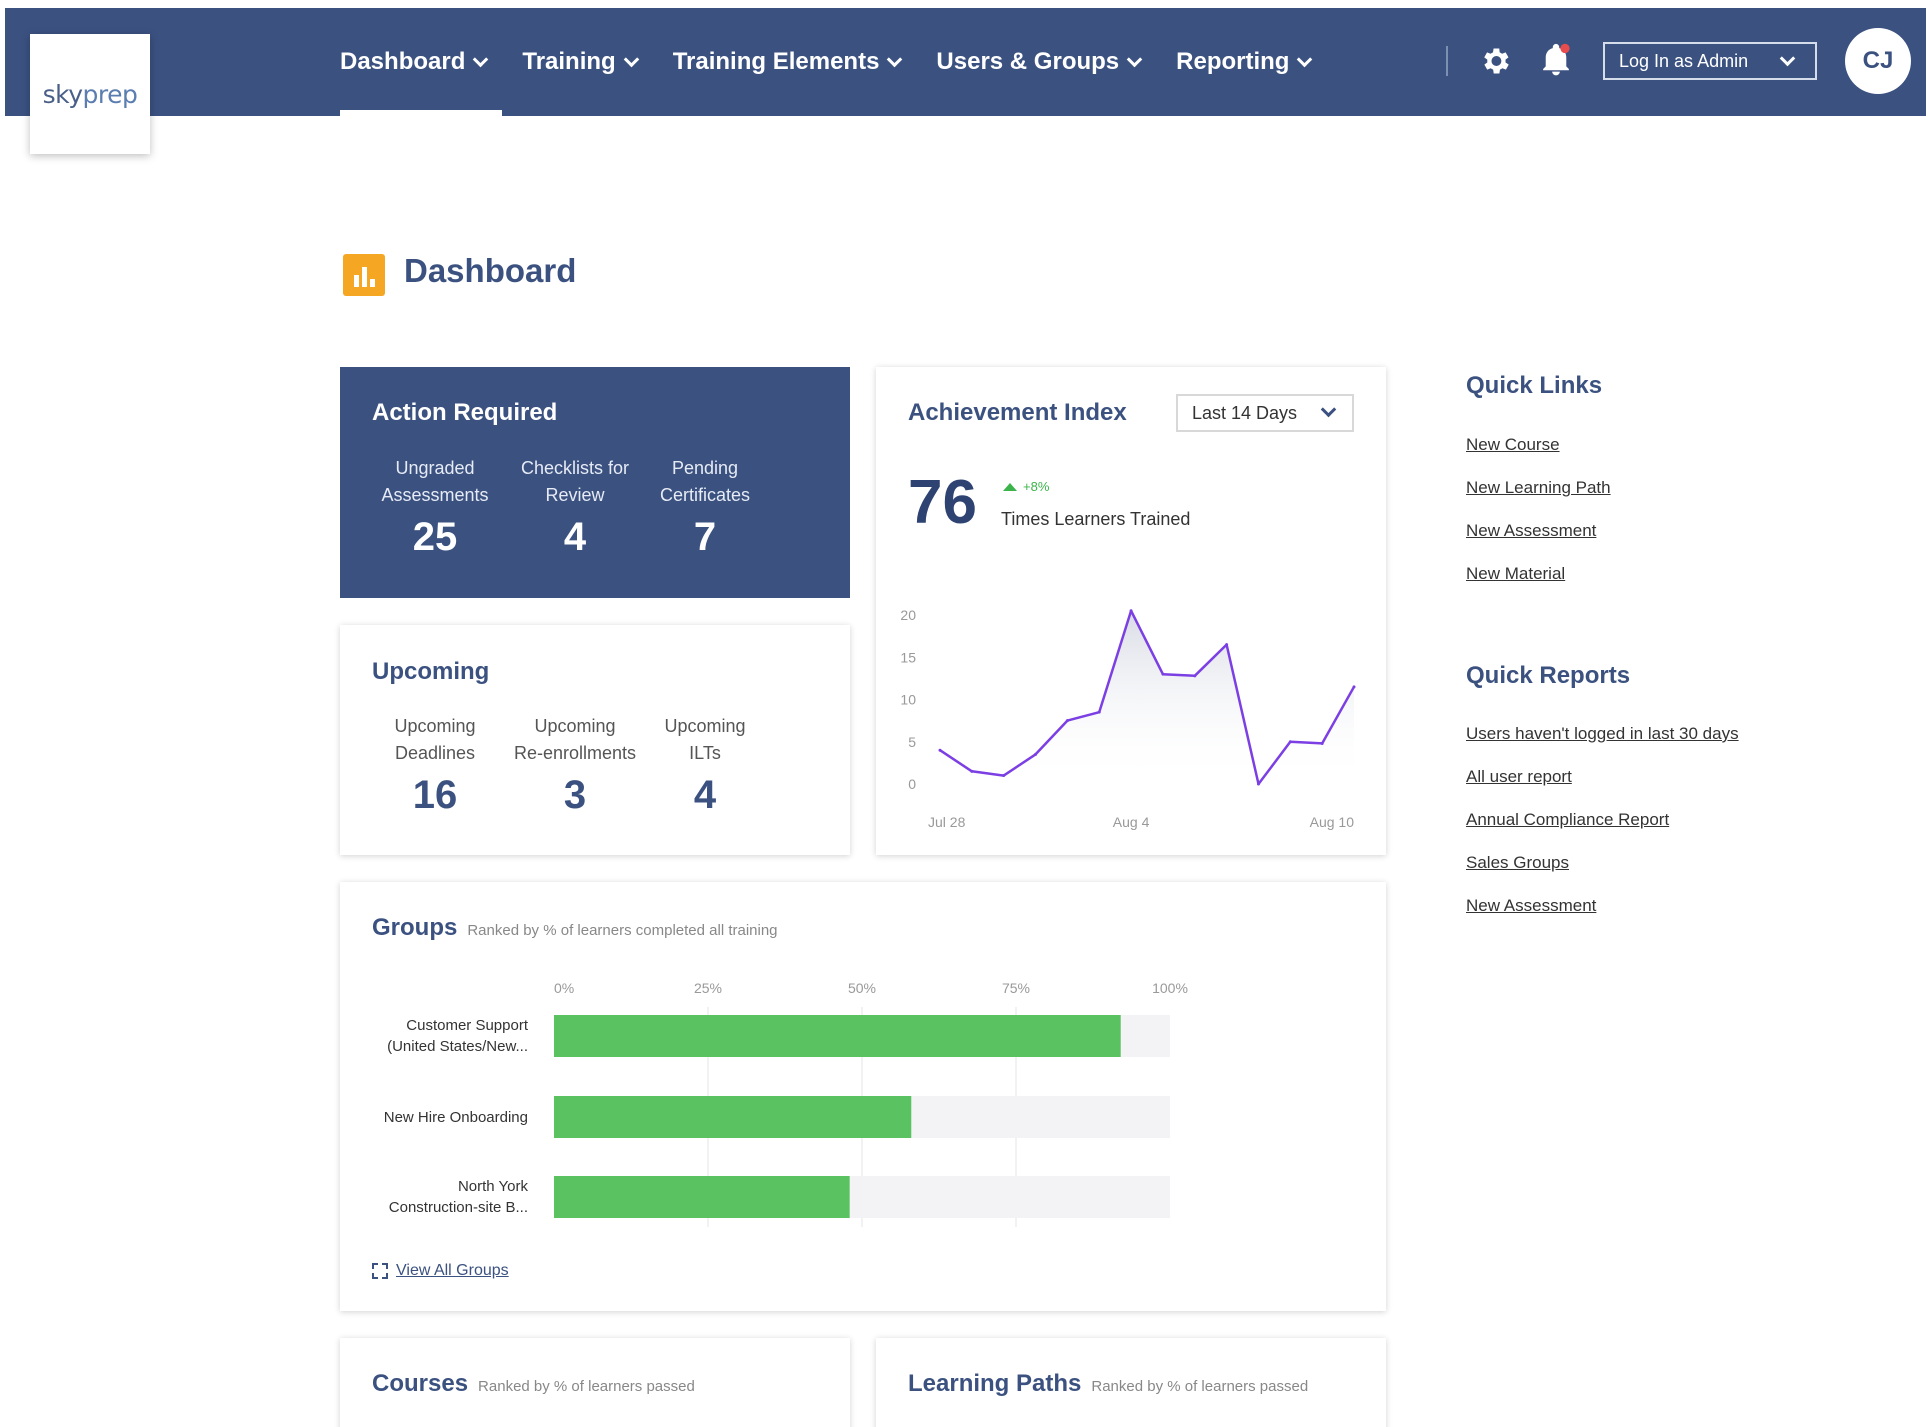 The height and width of the screenshot is (1427, 1928). What do you see at coordinates (1495, 61) in the screenshot?
I see `gear-icon` at bounding box center [1495, 61].